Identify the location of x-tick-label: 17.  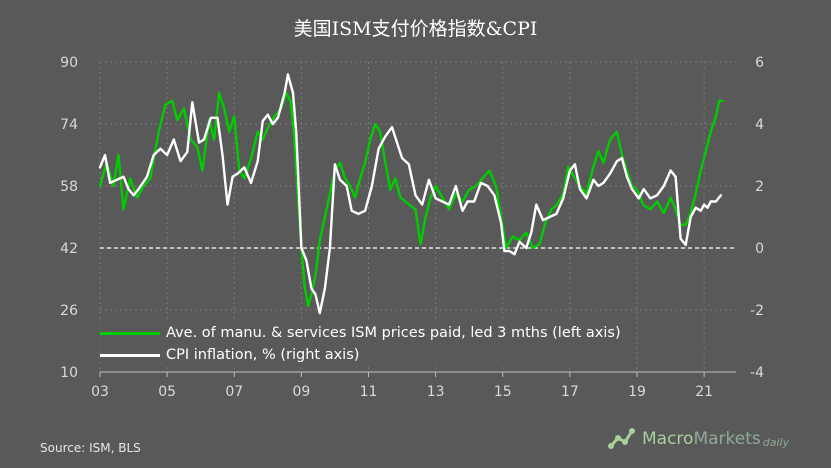
(570, 392).